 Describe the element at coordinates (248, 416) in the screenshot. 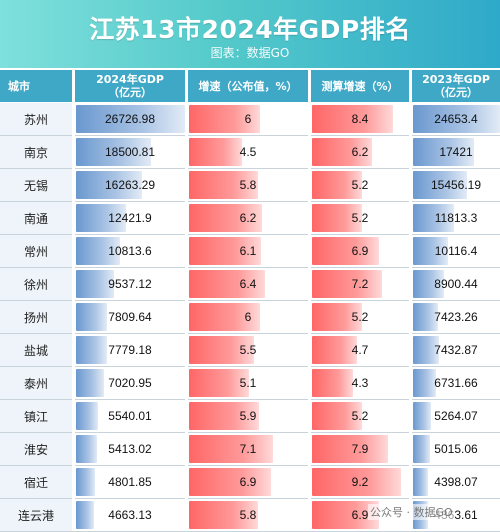

I see `growth-value: 5.9` at that location.